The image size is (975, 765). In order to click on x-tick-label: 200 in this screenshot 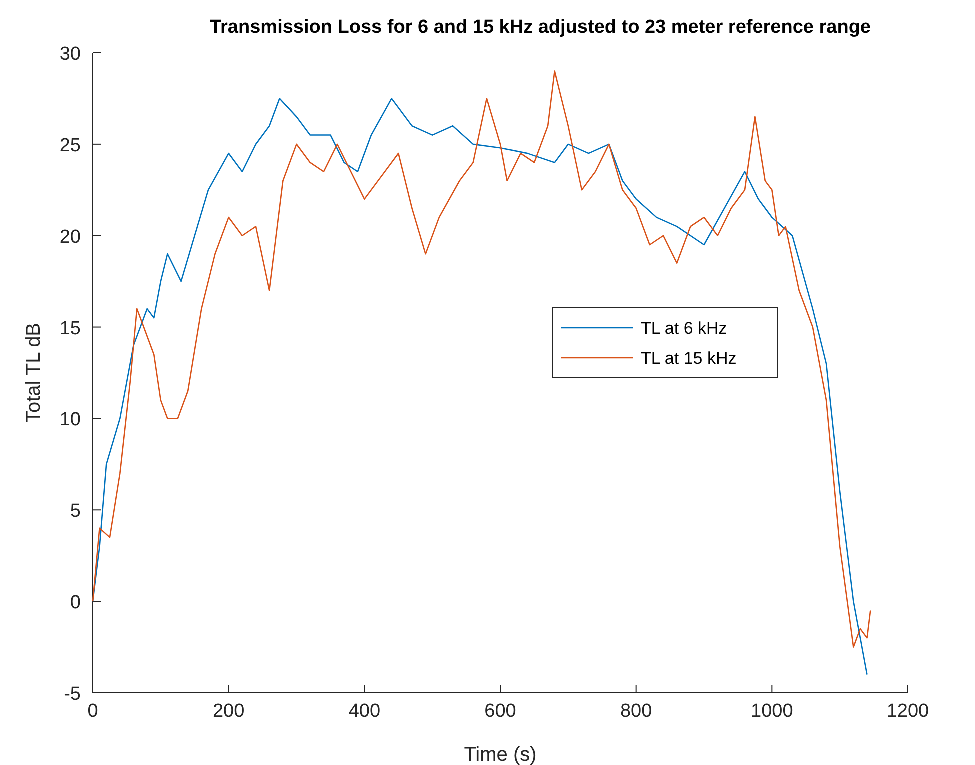, I will do `click(228, 711)`.